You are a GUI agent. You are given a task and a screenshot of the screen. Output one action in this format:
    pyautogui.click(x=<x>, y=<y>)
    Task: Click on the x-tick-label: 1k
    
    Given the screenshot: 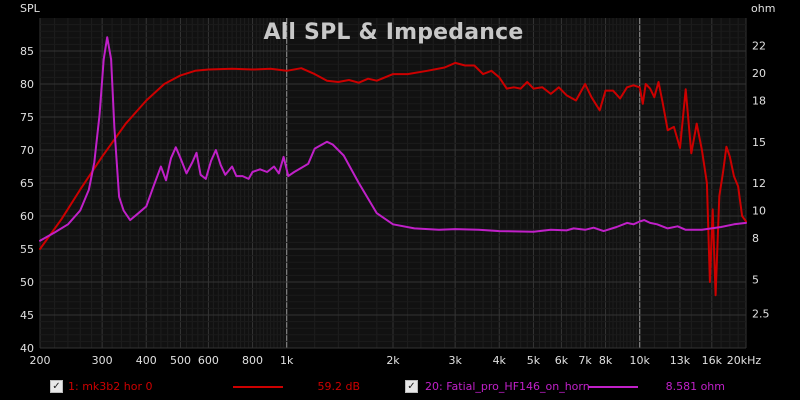 What is the action you would take?
    pyautogui.click(x=287, y=360)
    